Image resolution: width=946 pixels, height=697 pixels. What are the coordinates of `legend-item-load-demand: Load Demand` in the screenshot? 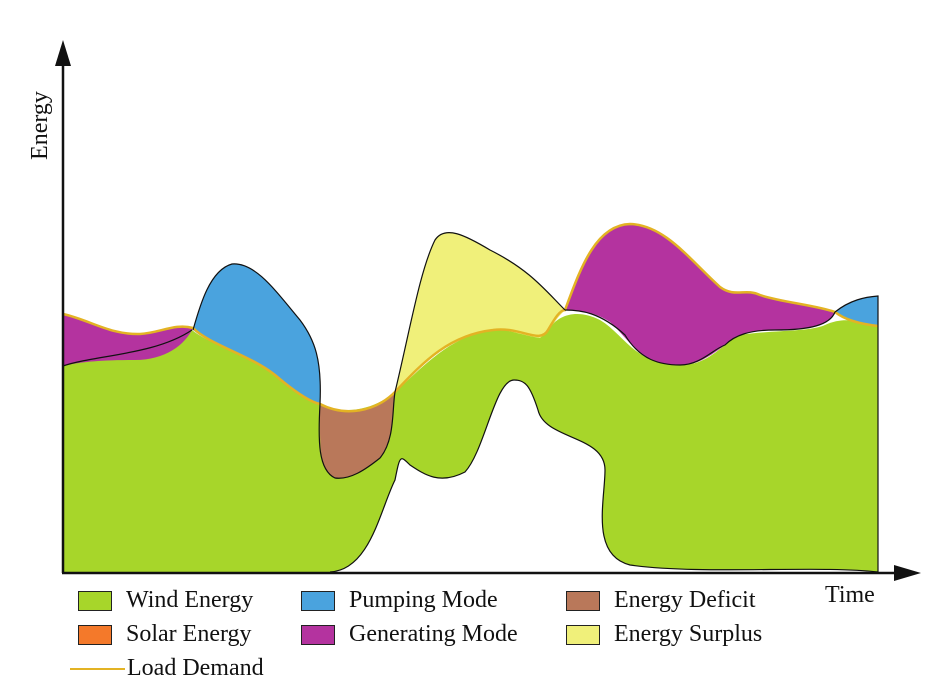 It's located at (167, 668).